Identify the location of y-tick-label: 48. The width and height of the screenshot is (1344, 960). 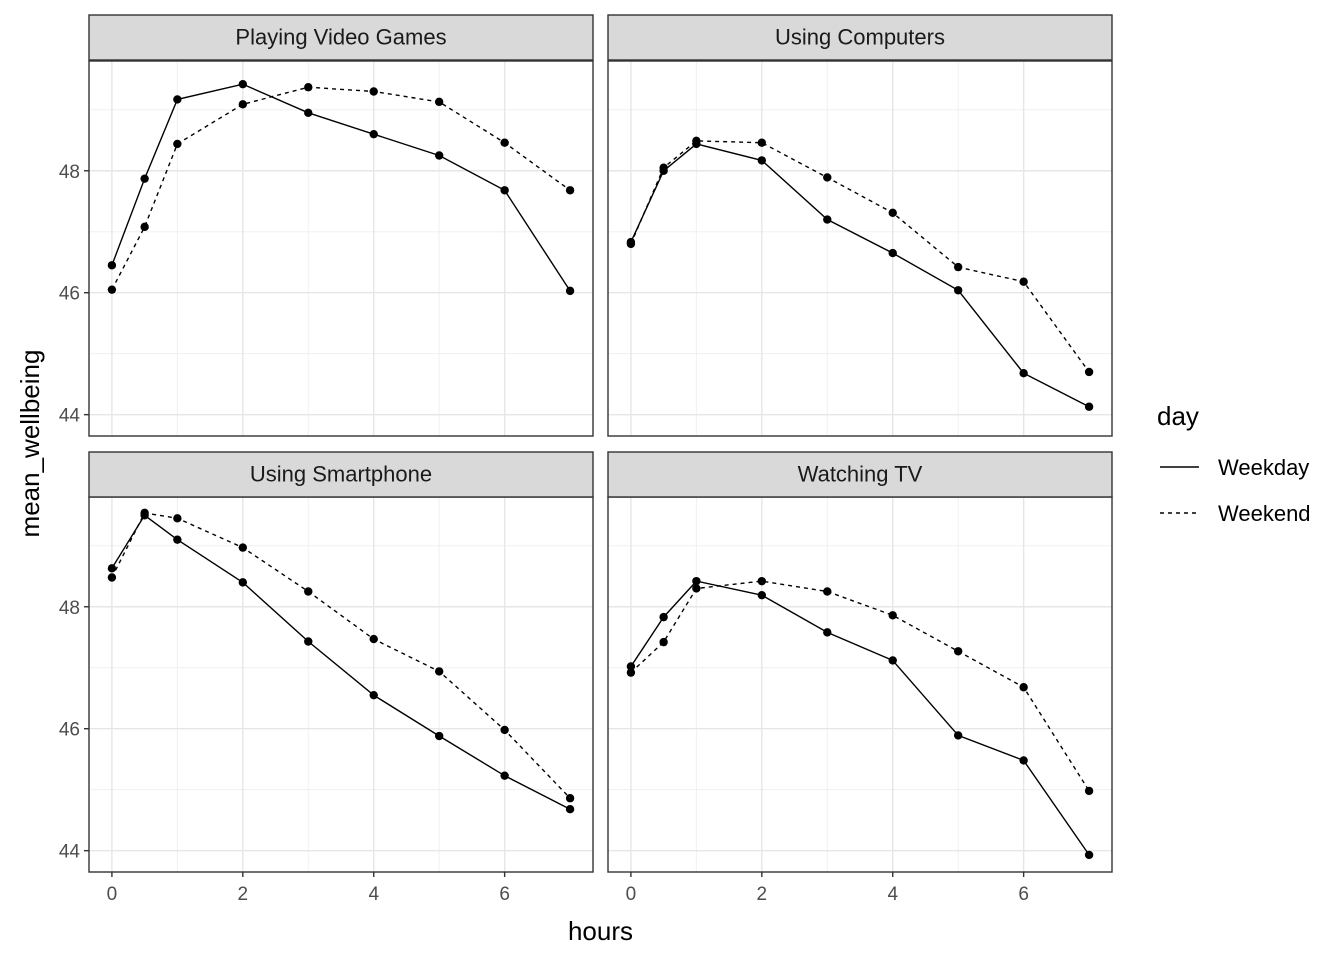
(69, 172).